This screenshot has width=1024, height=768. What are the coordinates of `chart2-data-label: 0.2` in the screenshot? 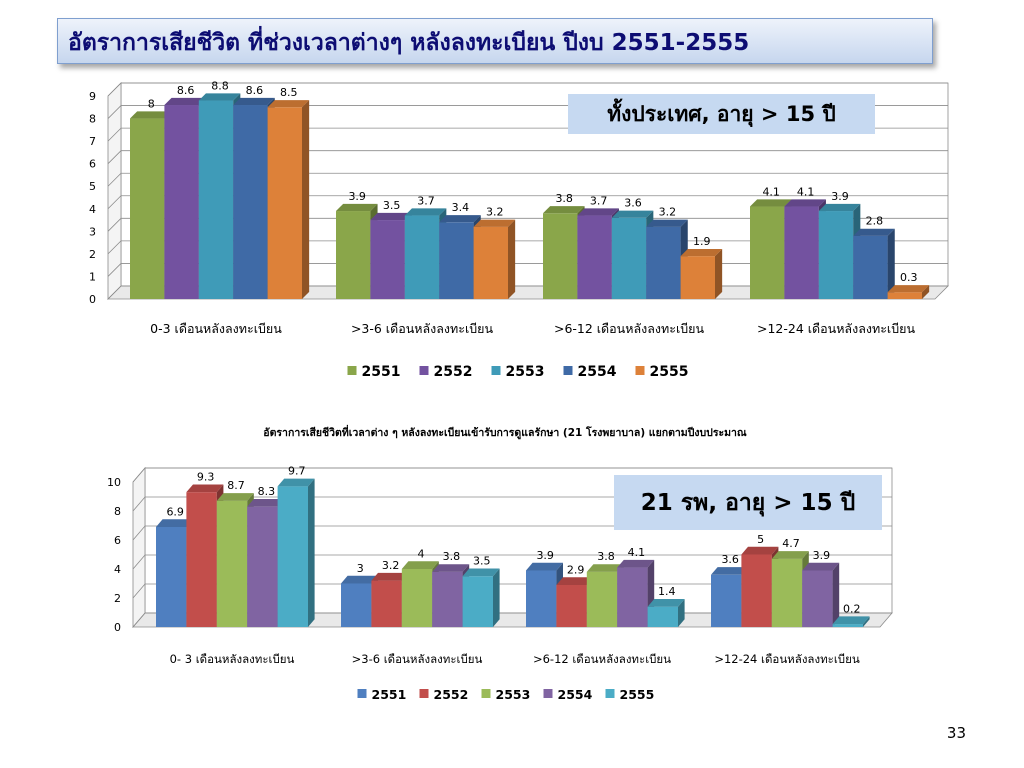 It's located at (852, 608).